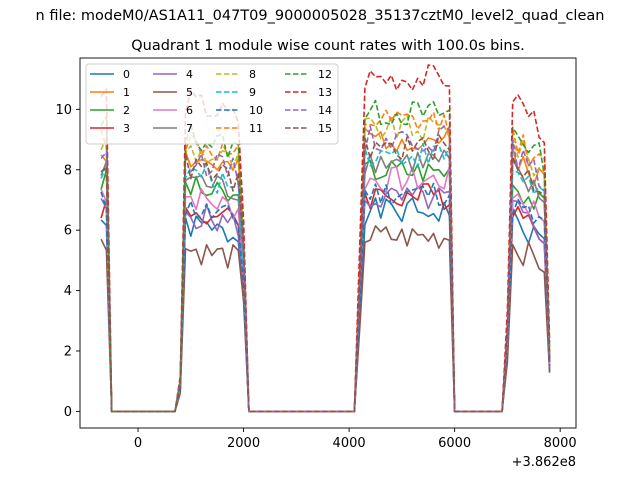 This screenshot has height=480, width=640. Describe the element at coordinates (189, 92) in the screenshot. I see `legend-label-5: 5` at that location.